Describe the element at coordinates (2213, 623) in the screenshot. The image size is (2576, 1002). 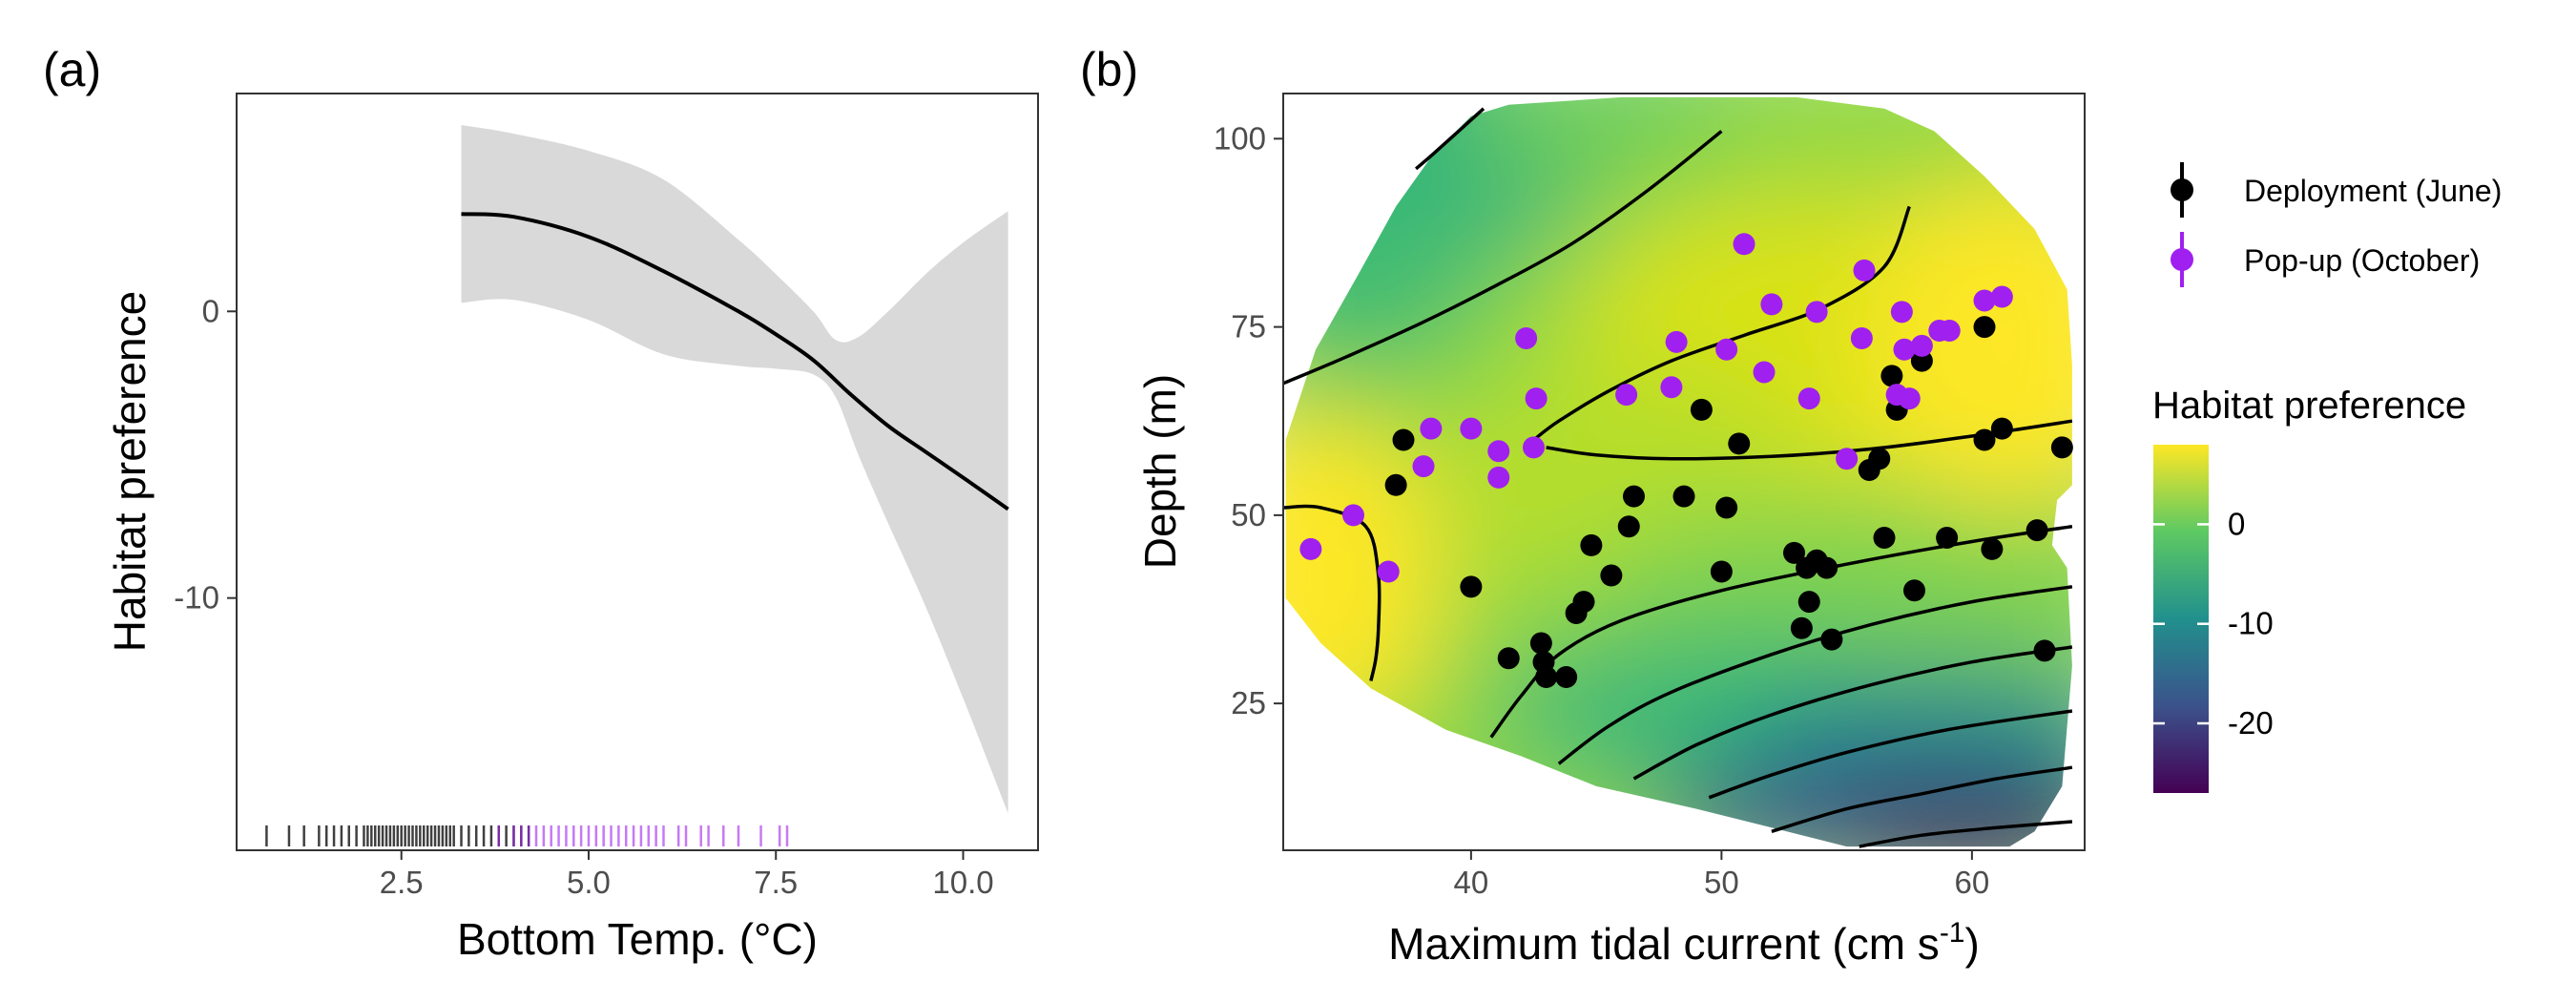
I see `colorbar-ticks: 0 -10 -20` at that location.